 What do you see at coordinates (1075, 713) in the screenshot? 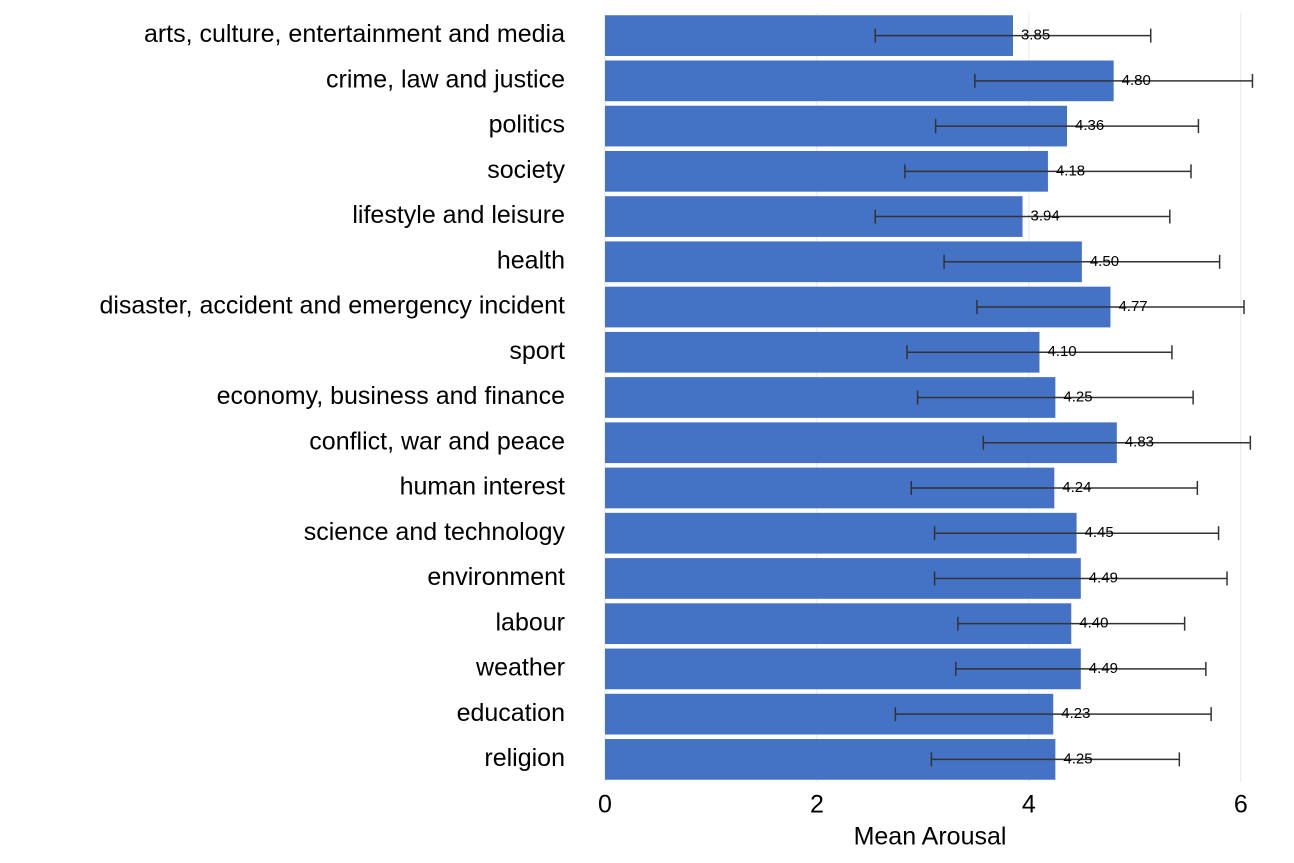
I see `value-label: 4.23` at bounding box center [1075, 713].